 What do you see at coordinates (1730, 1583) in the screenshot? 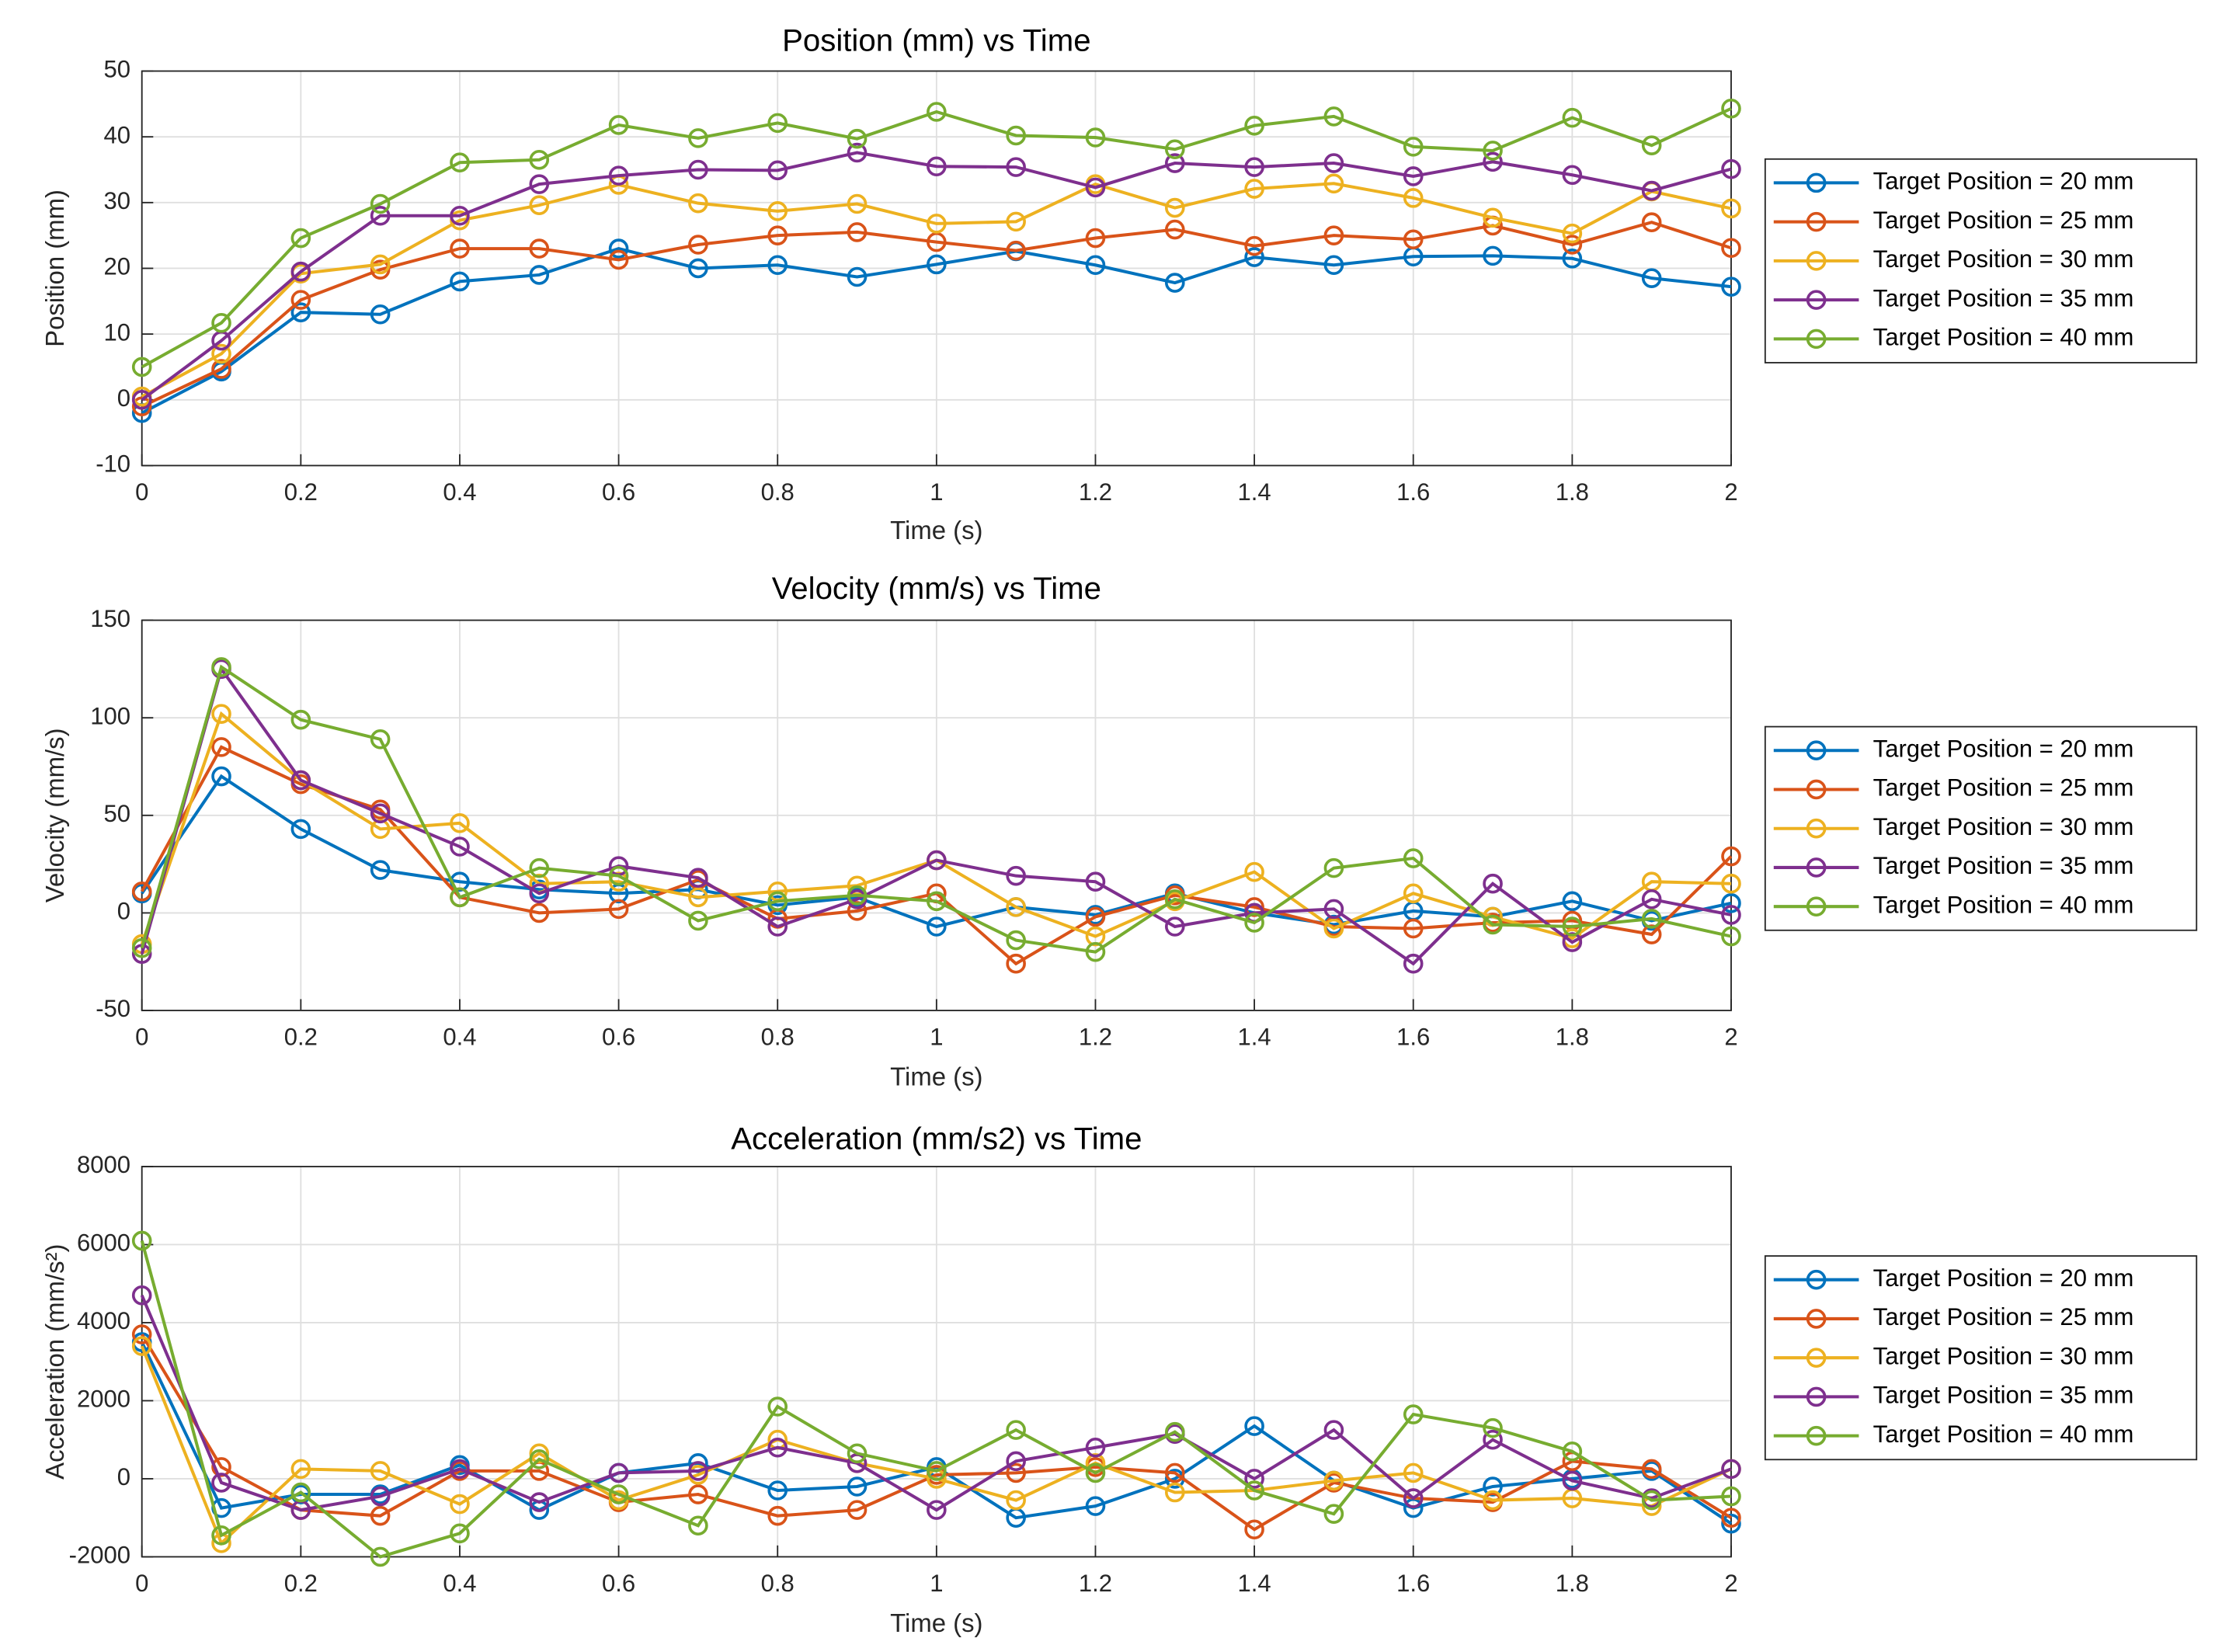
I see `x-tick-label: 2` at bounding box center [1730, 1583].